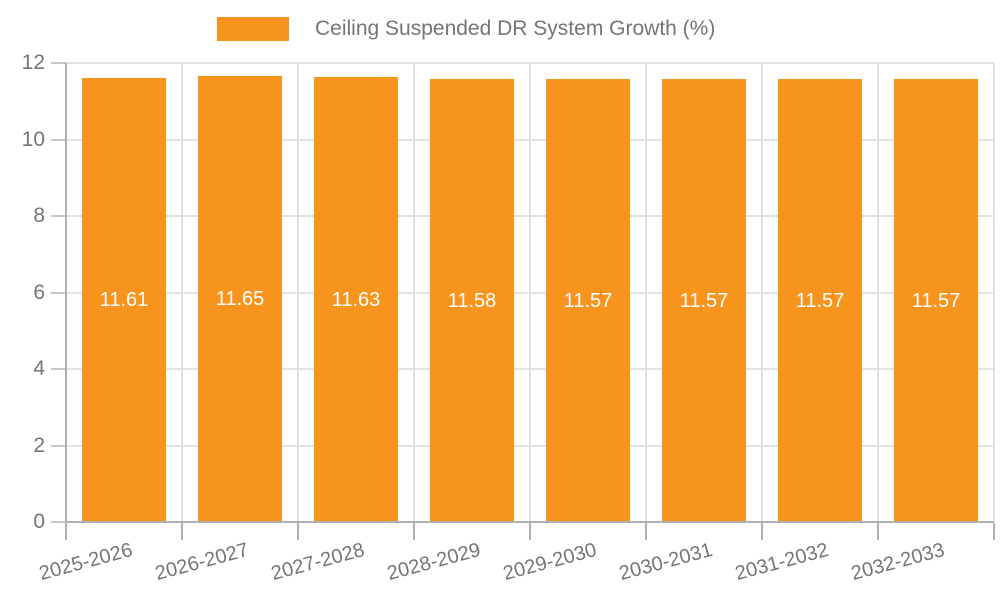  I want to click on bar-value-label: 11.63, so click(356, 299).